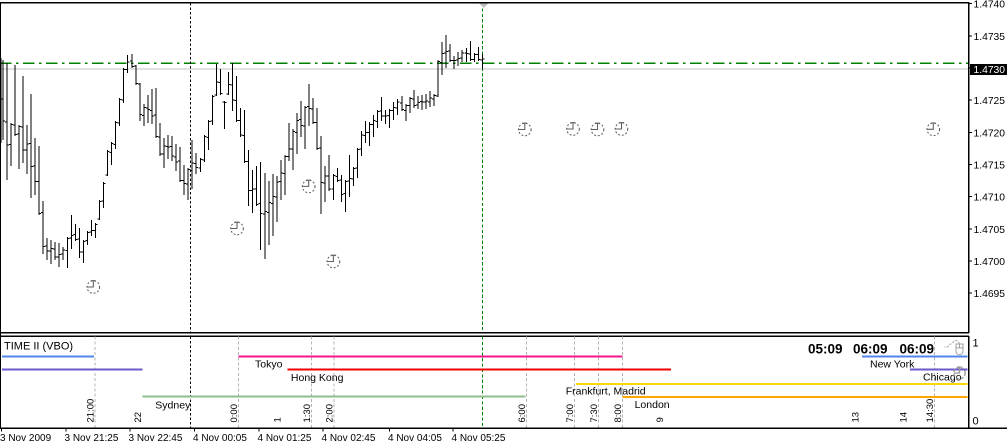 The image size is (1007, 446). I want to click on svg-text: 05:09, so click(825, 349).